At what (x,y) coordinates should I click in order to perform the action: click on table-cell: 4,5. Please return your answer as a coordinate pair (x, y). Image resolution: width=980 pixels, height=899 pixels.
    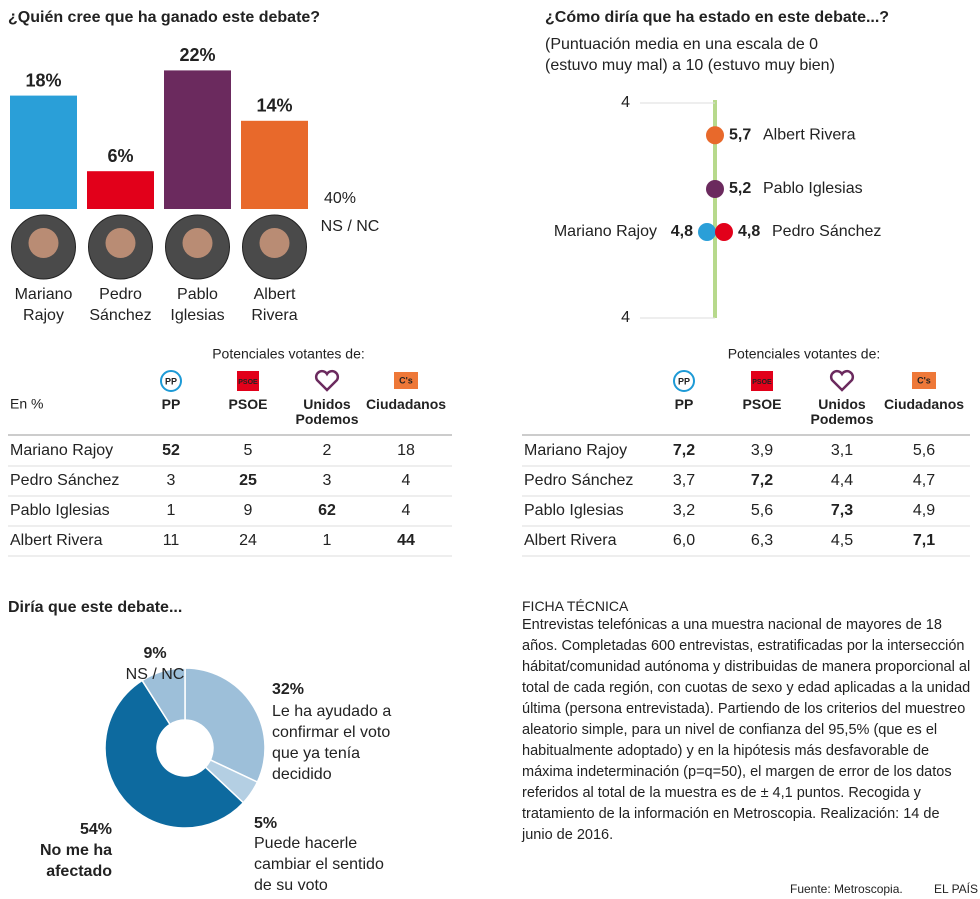
    Looking at the image, I should click on (842, 540).